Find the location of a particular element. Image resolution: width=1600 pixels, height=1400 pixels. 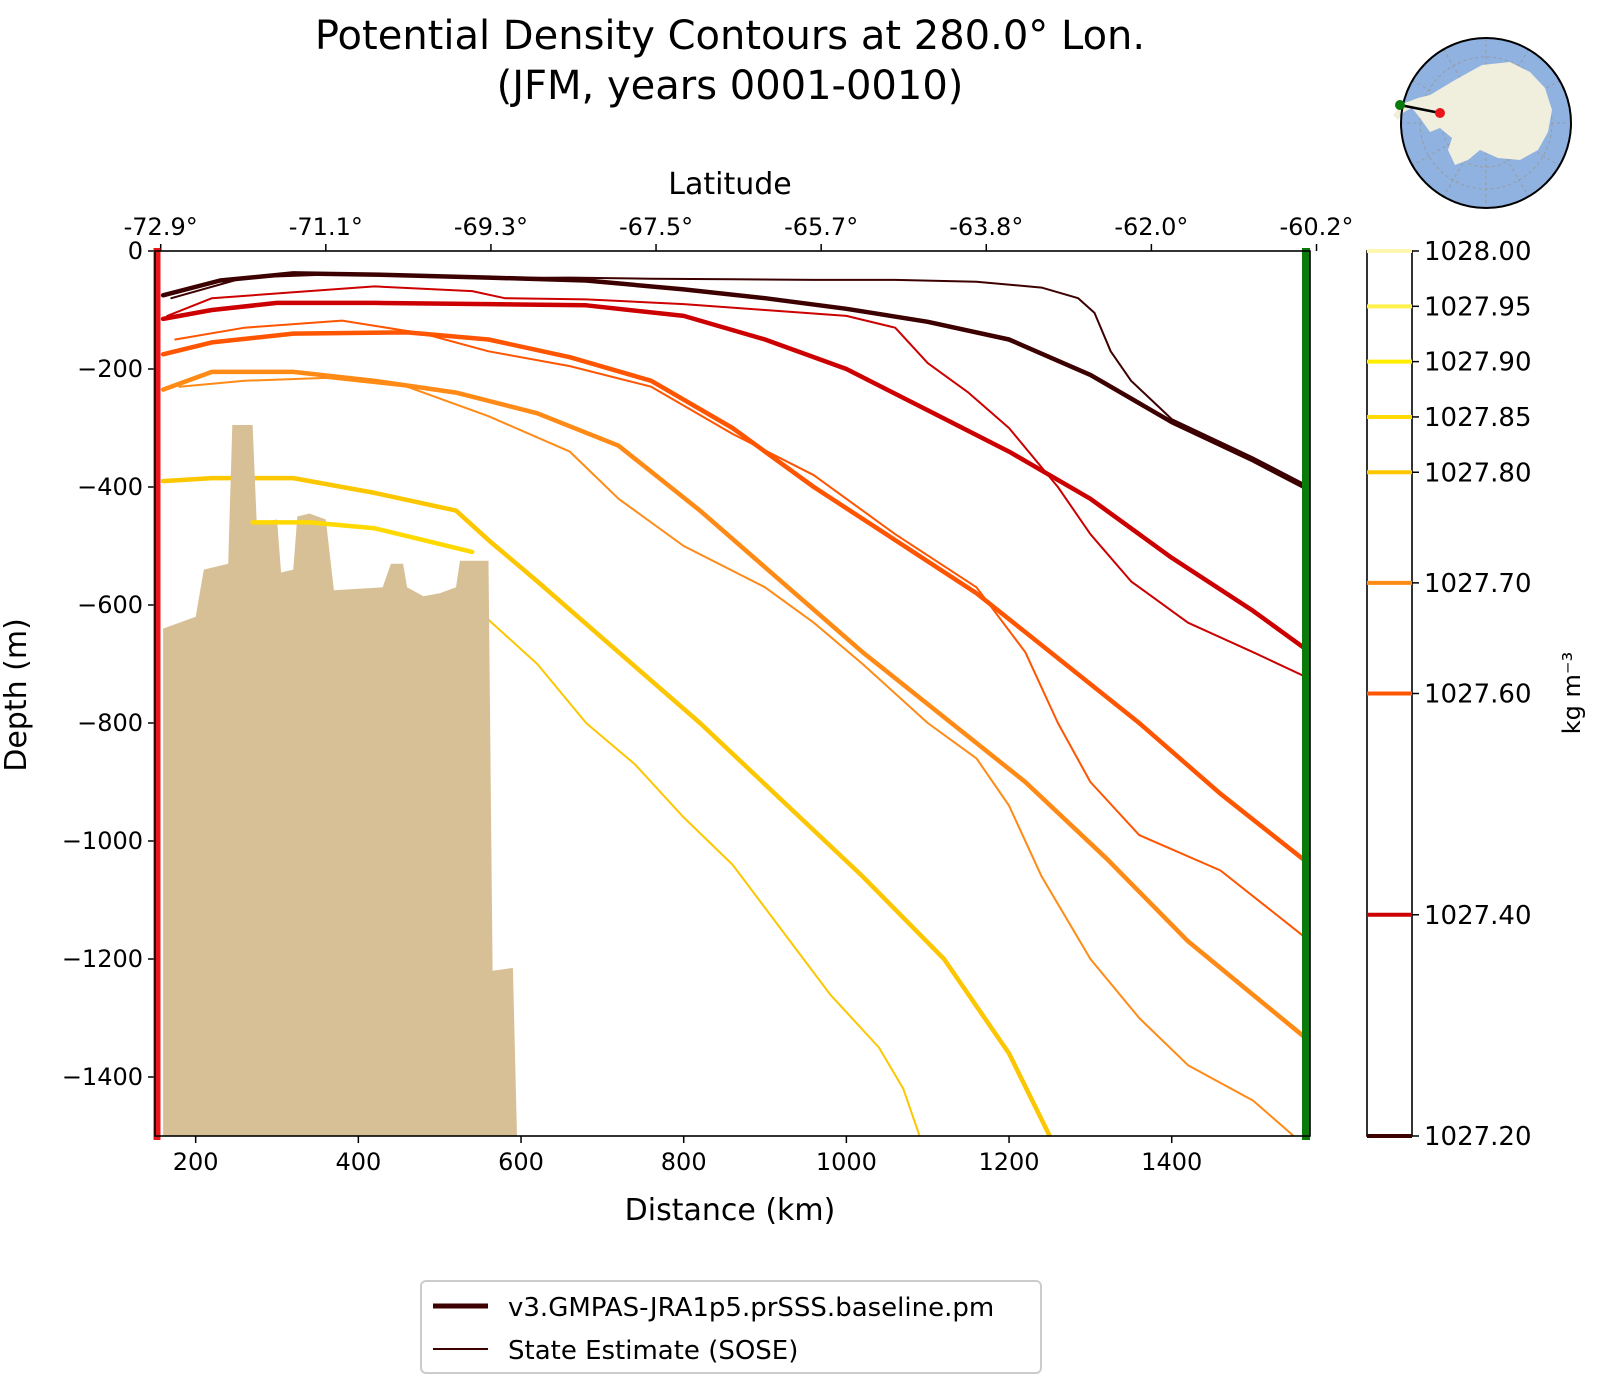

y-tick-label: −800 is located at coordinates (110, 723).